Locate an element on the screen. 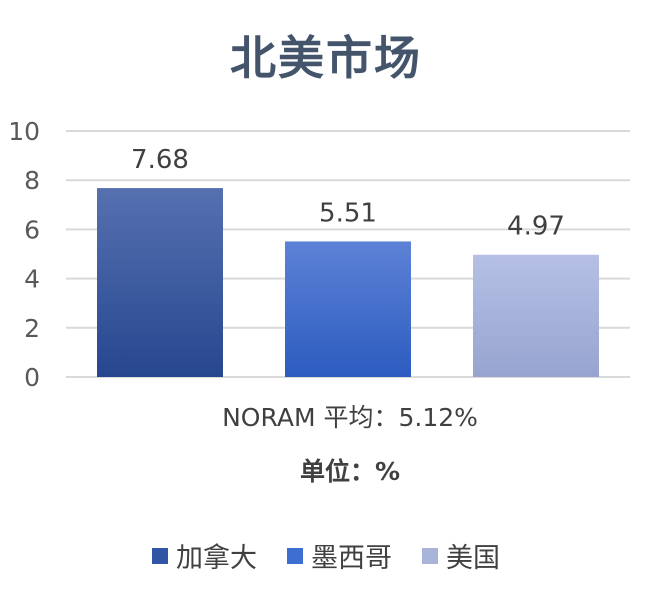  legend: 加拿大 墨西哥 美国 is located at coordinates (326, 555).